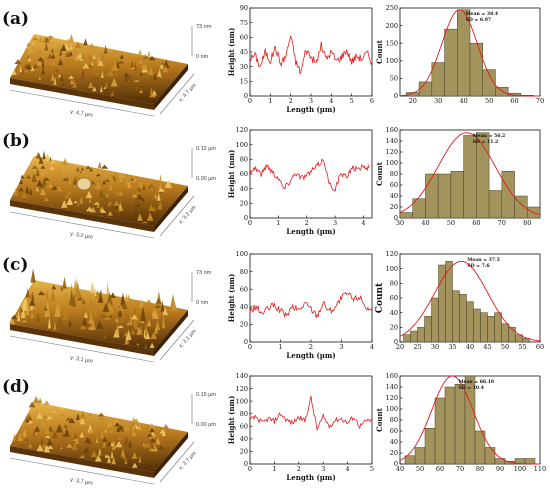 Image resolution: width=550 pixels, height=502 pixels. I want to click on afm-z-top-label: 73 nm, so click(204, 27).